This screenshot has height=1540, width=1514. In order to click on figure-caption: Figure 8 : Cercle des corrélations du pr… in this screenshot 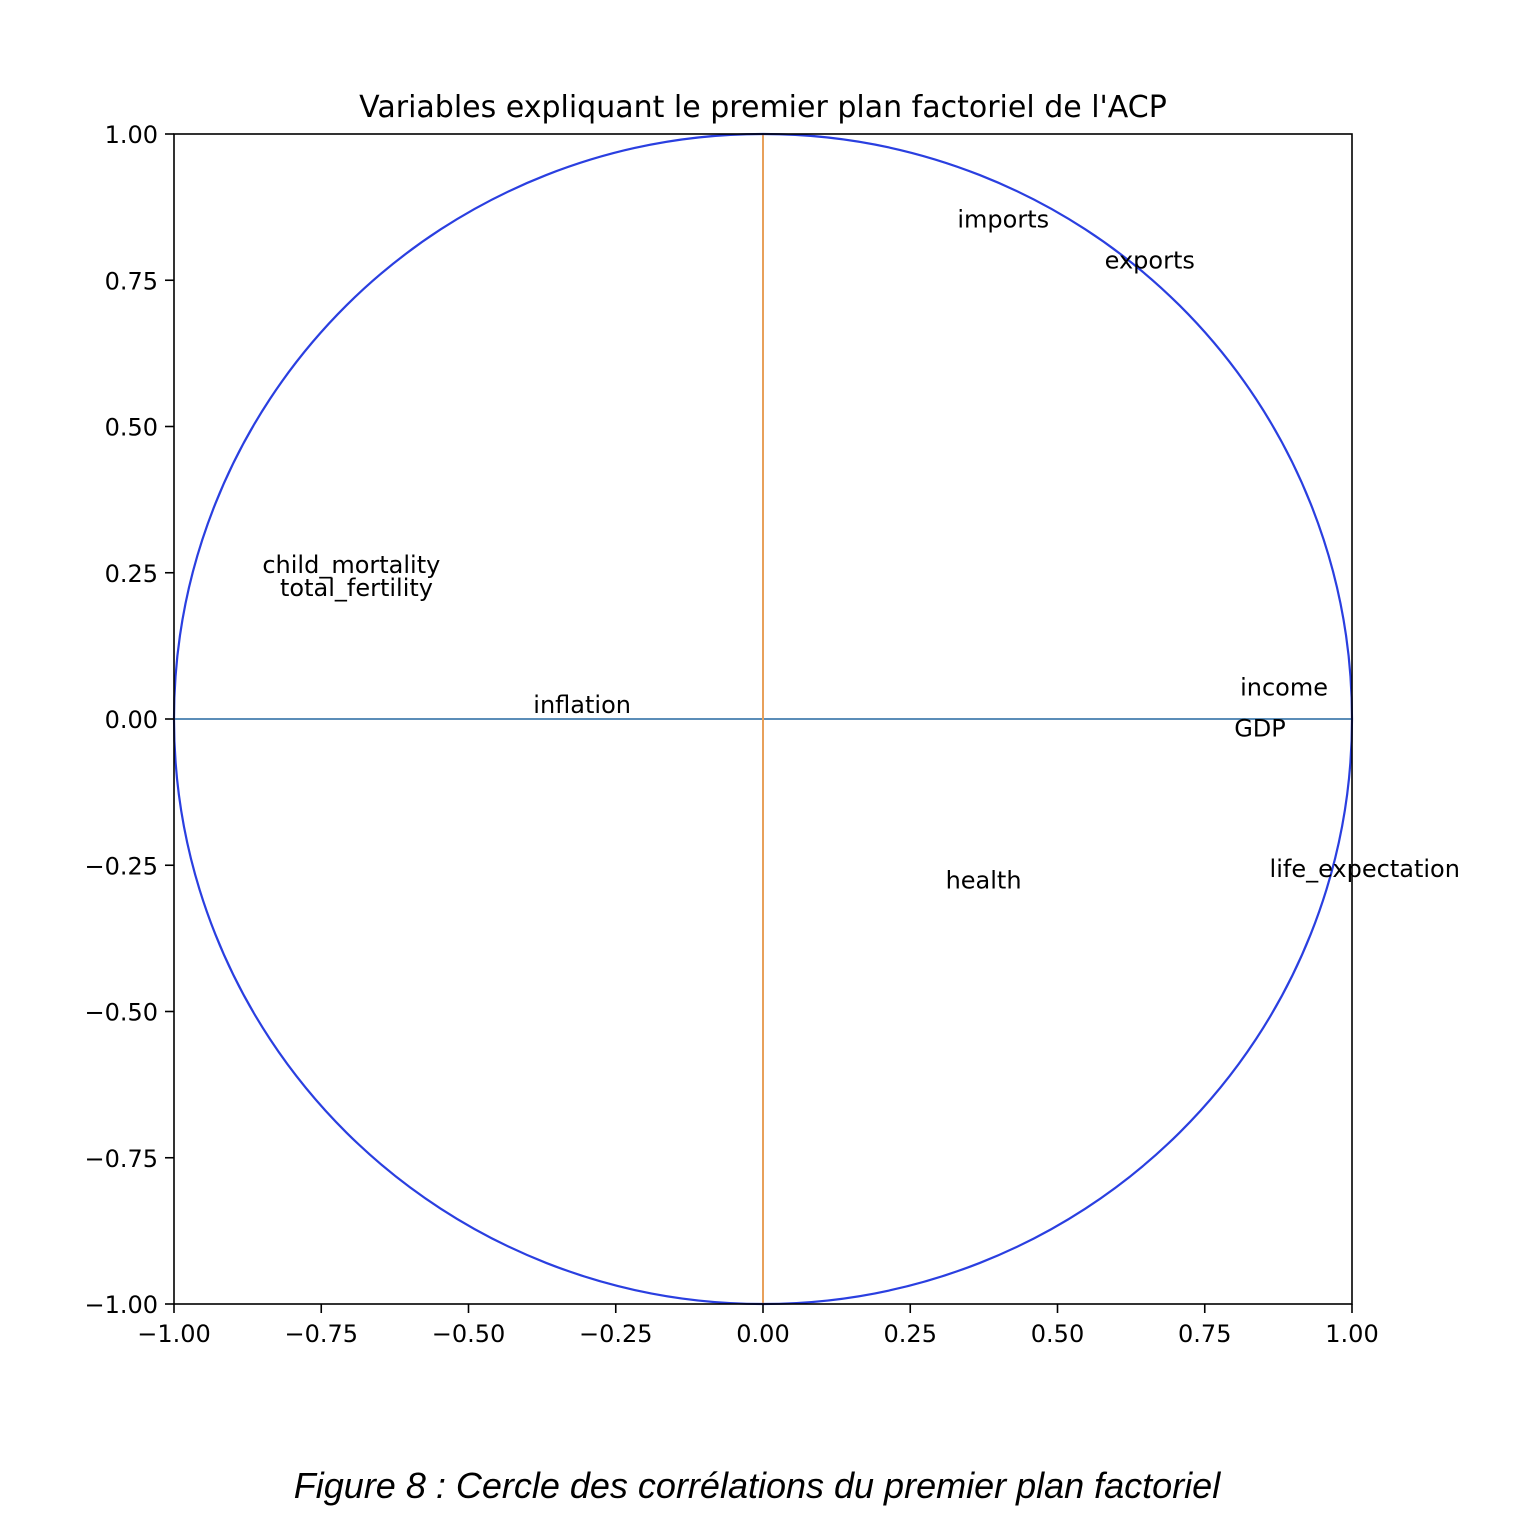, I will do `click(757, 1485)`.